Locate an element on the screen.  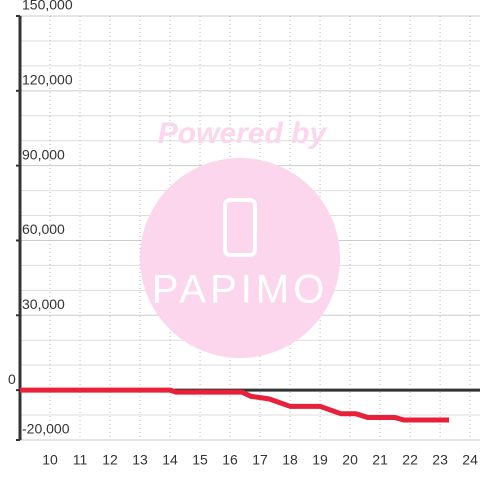
x-tick-label: 13 is located at coordinates (140, 460).